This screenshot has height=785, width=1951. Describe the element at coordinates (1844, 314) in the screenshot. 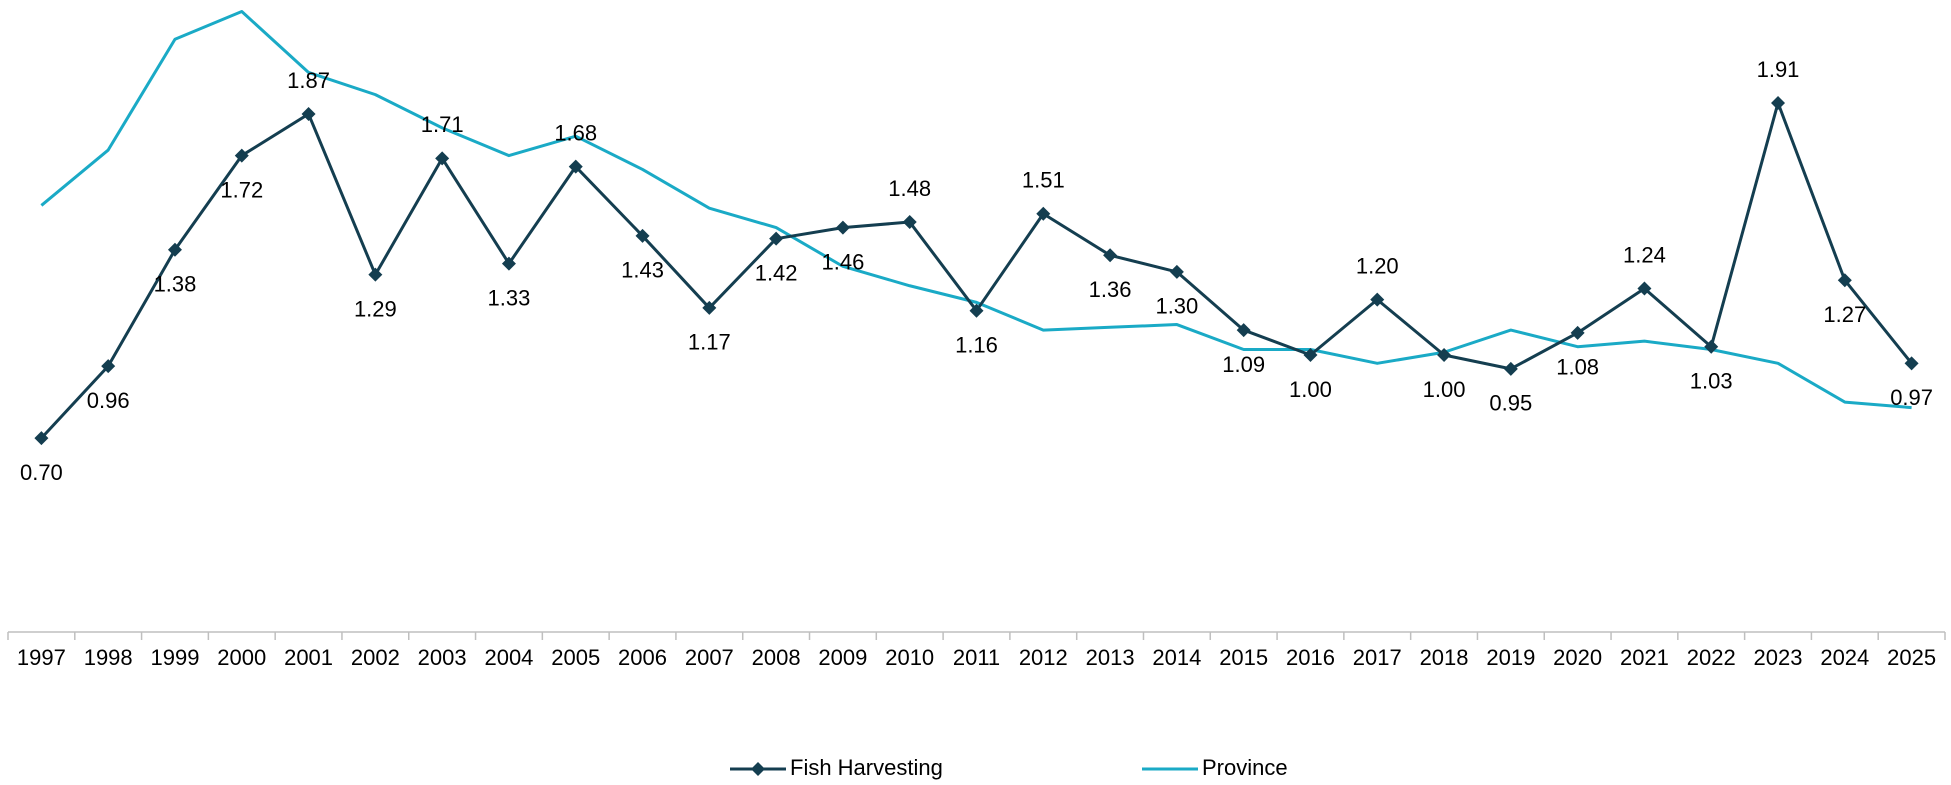

I see `data-label: 1.27` at that location.